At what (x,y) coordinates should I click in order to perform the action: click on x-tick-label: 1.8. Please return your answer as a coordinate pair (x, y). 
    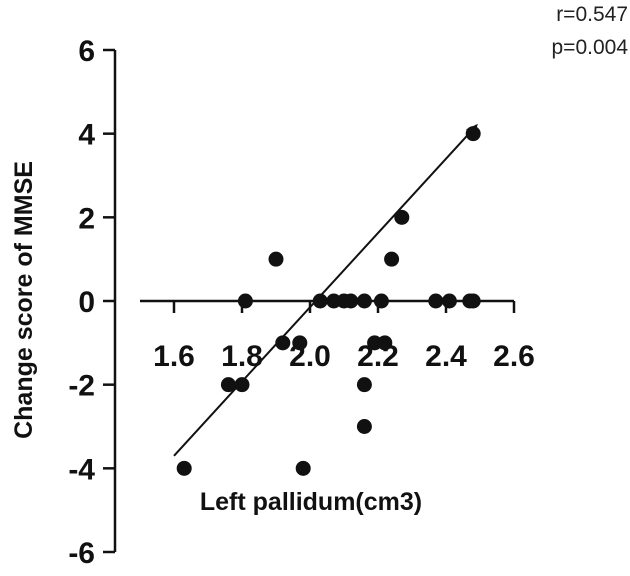
    Looking at the image, I should click on (242, 356).